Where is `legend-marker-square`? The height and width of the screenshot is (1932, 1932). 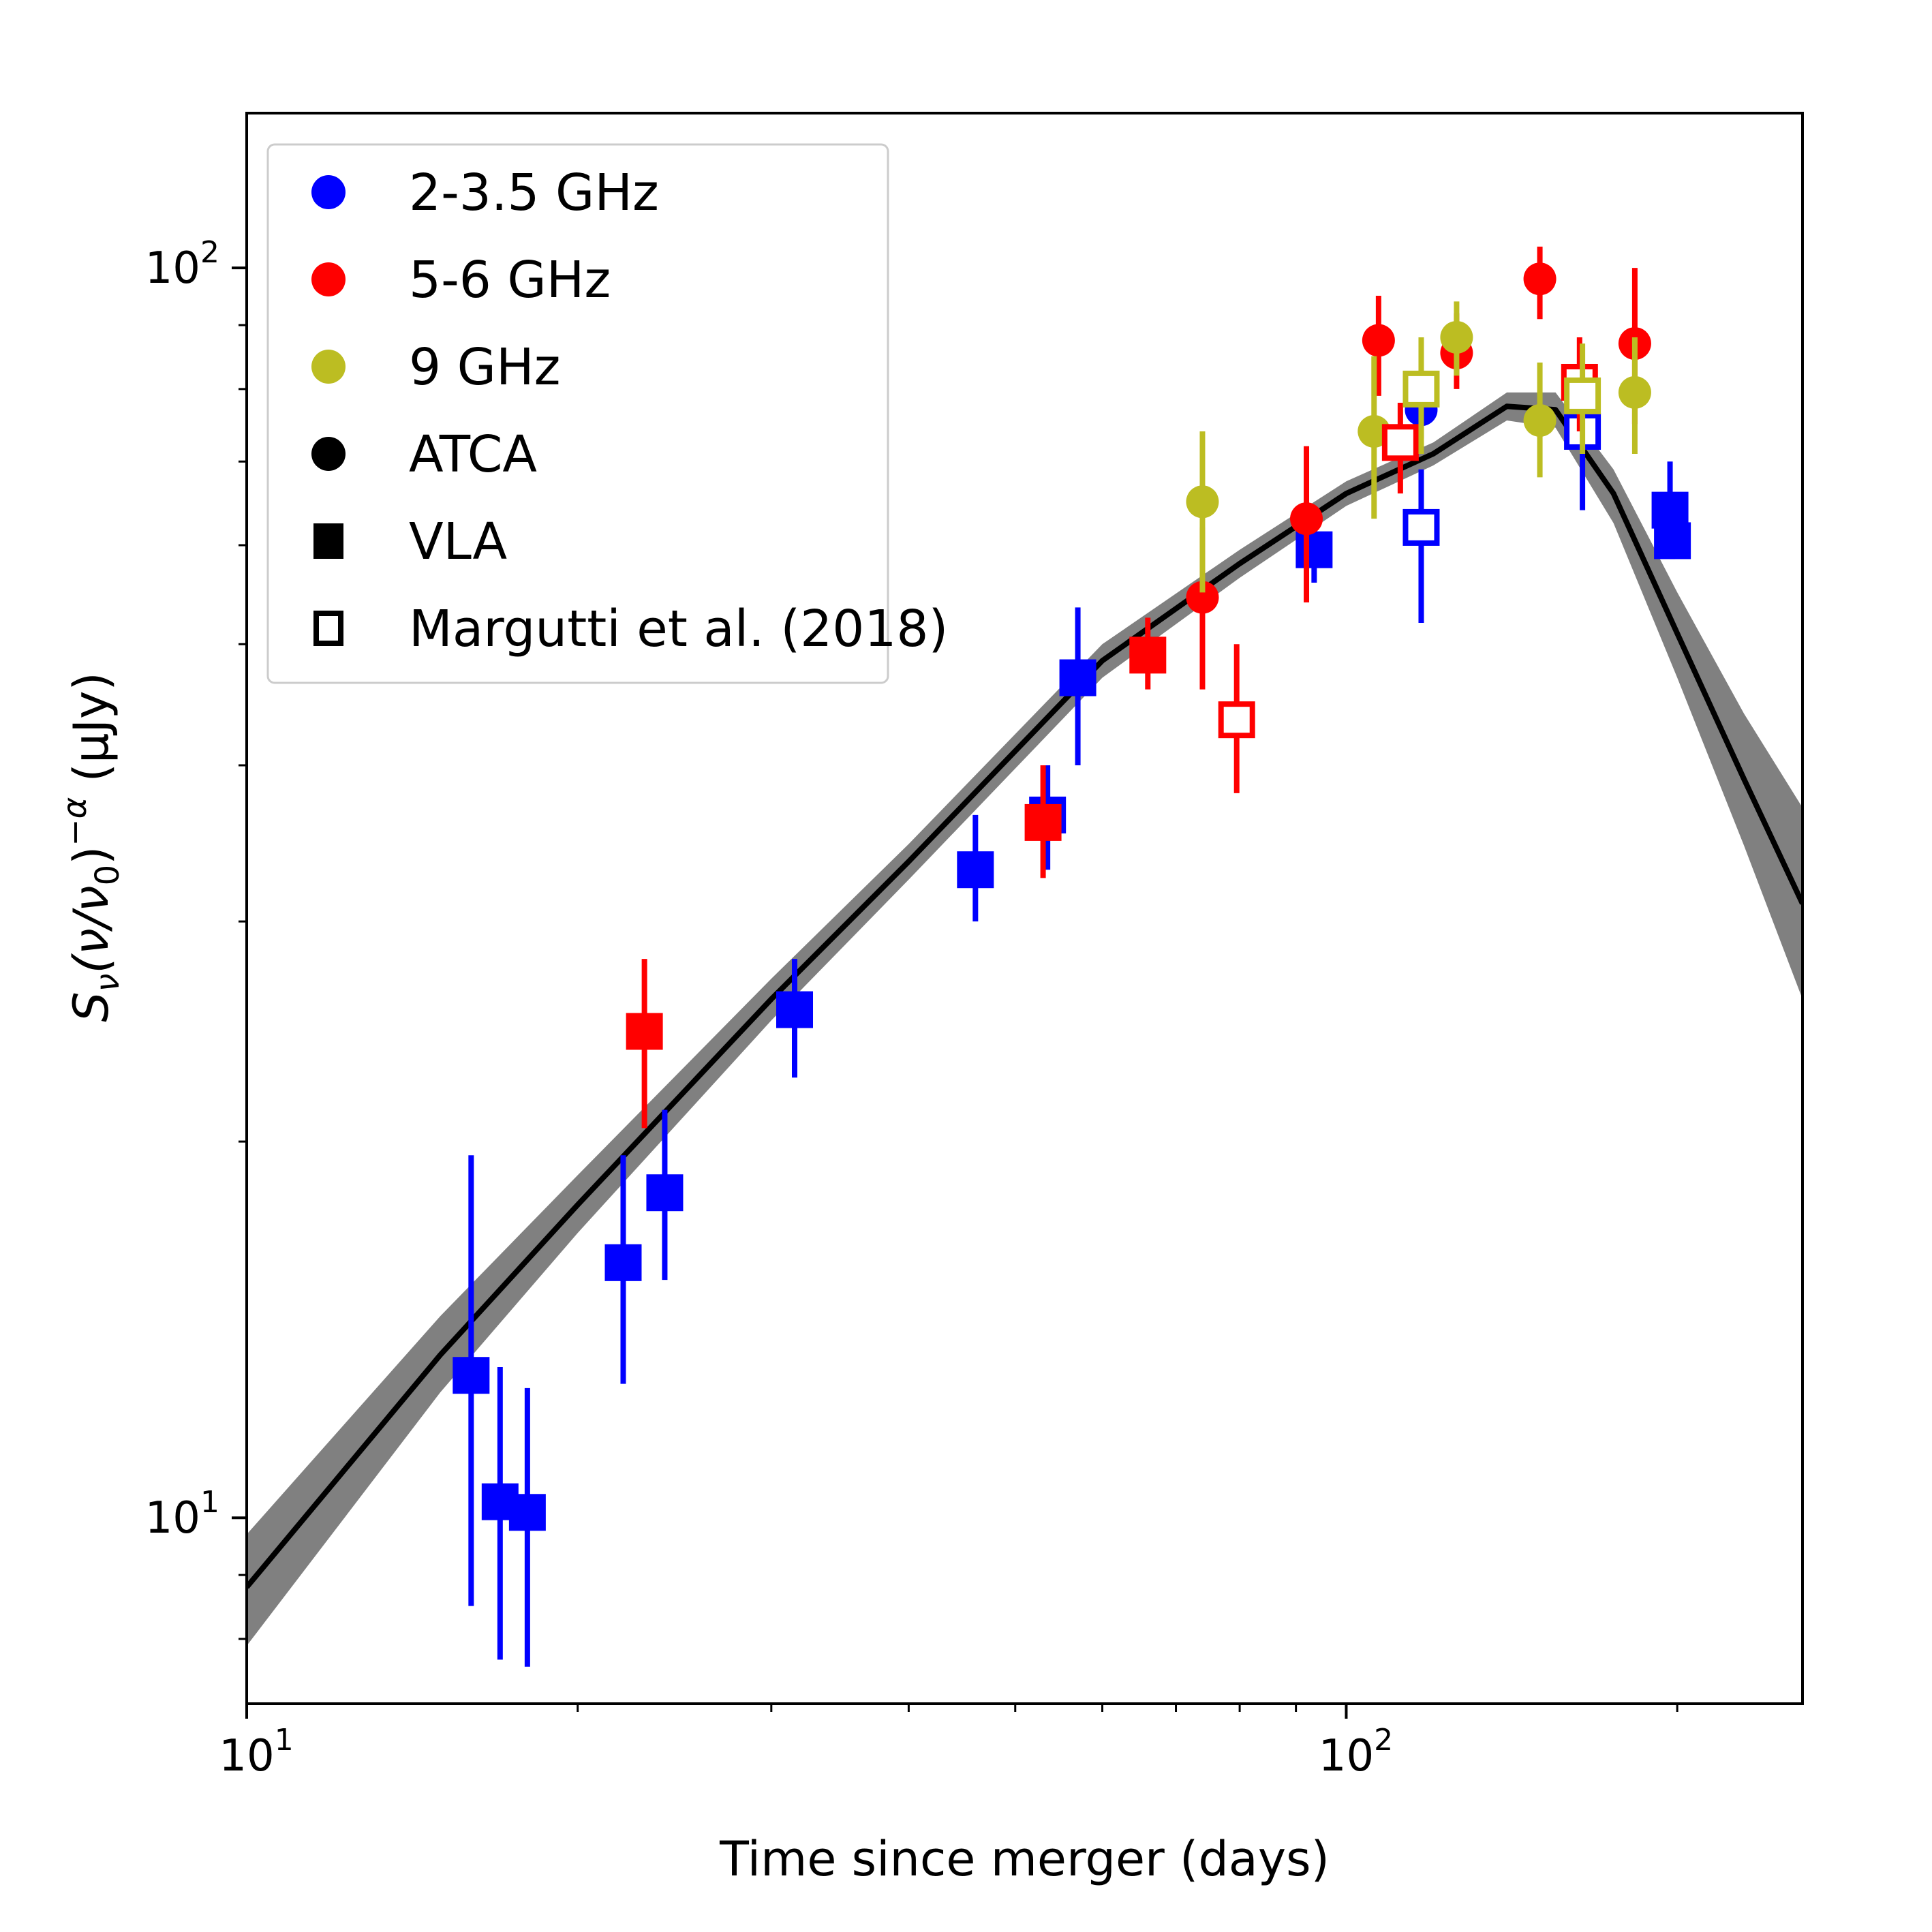 legend-marker-square is located at coordinates (328, 541).